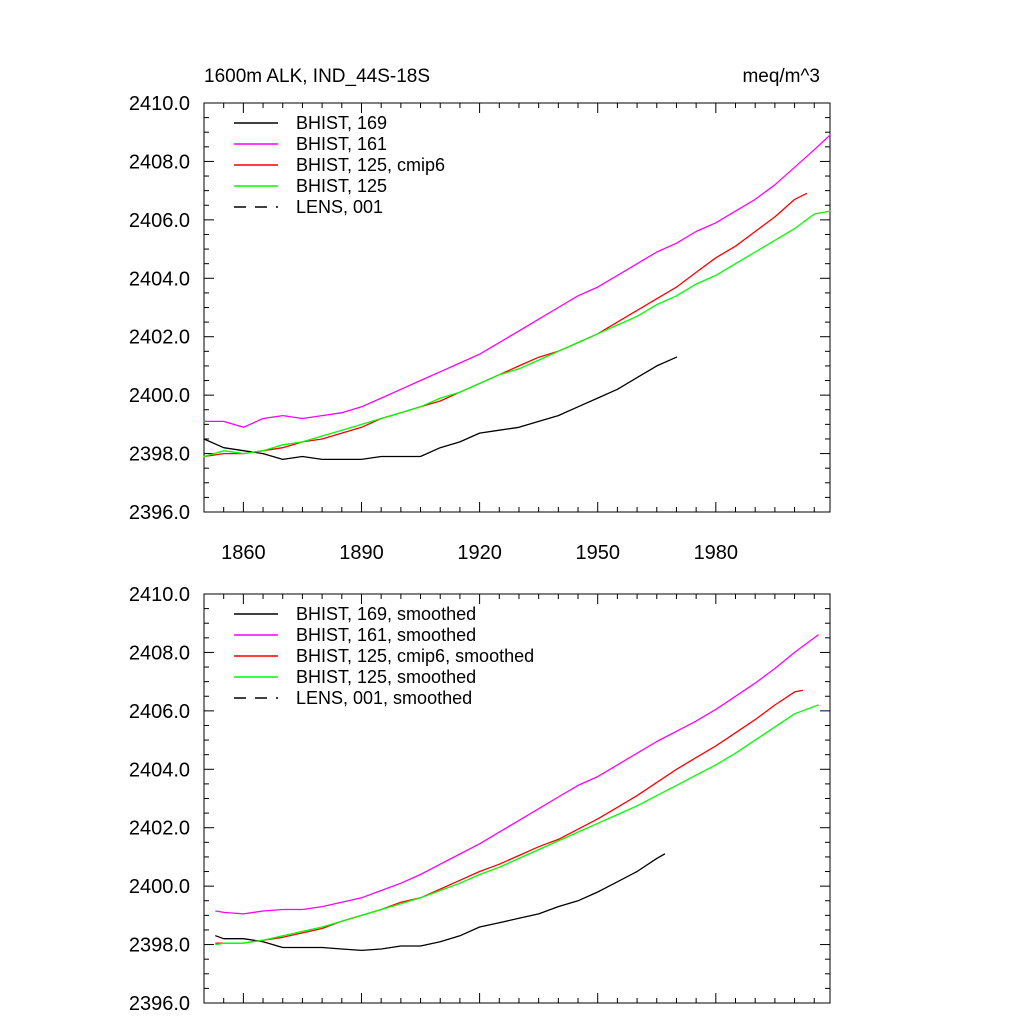 This screenshot has height=1024, width=1024. What do you see at coordinates (361, 553) in the screenshot?
I see `x-tick-label: 1890` at bounding box center [361, 553].